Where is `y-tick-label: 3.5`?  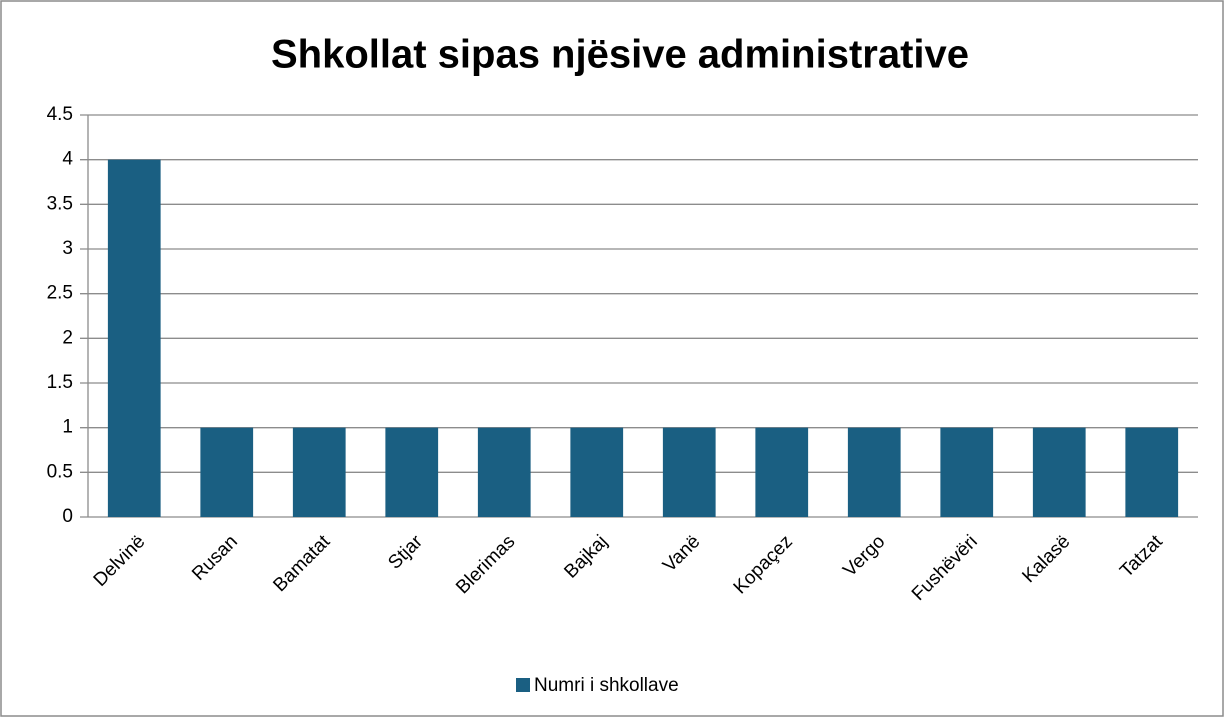
y-tick-label: 3.5 is located at coordinates (60, 203).